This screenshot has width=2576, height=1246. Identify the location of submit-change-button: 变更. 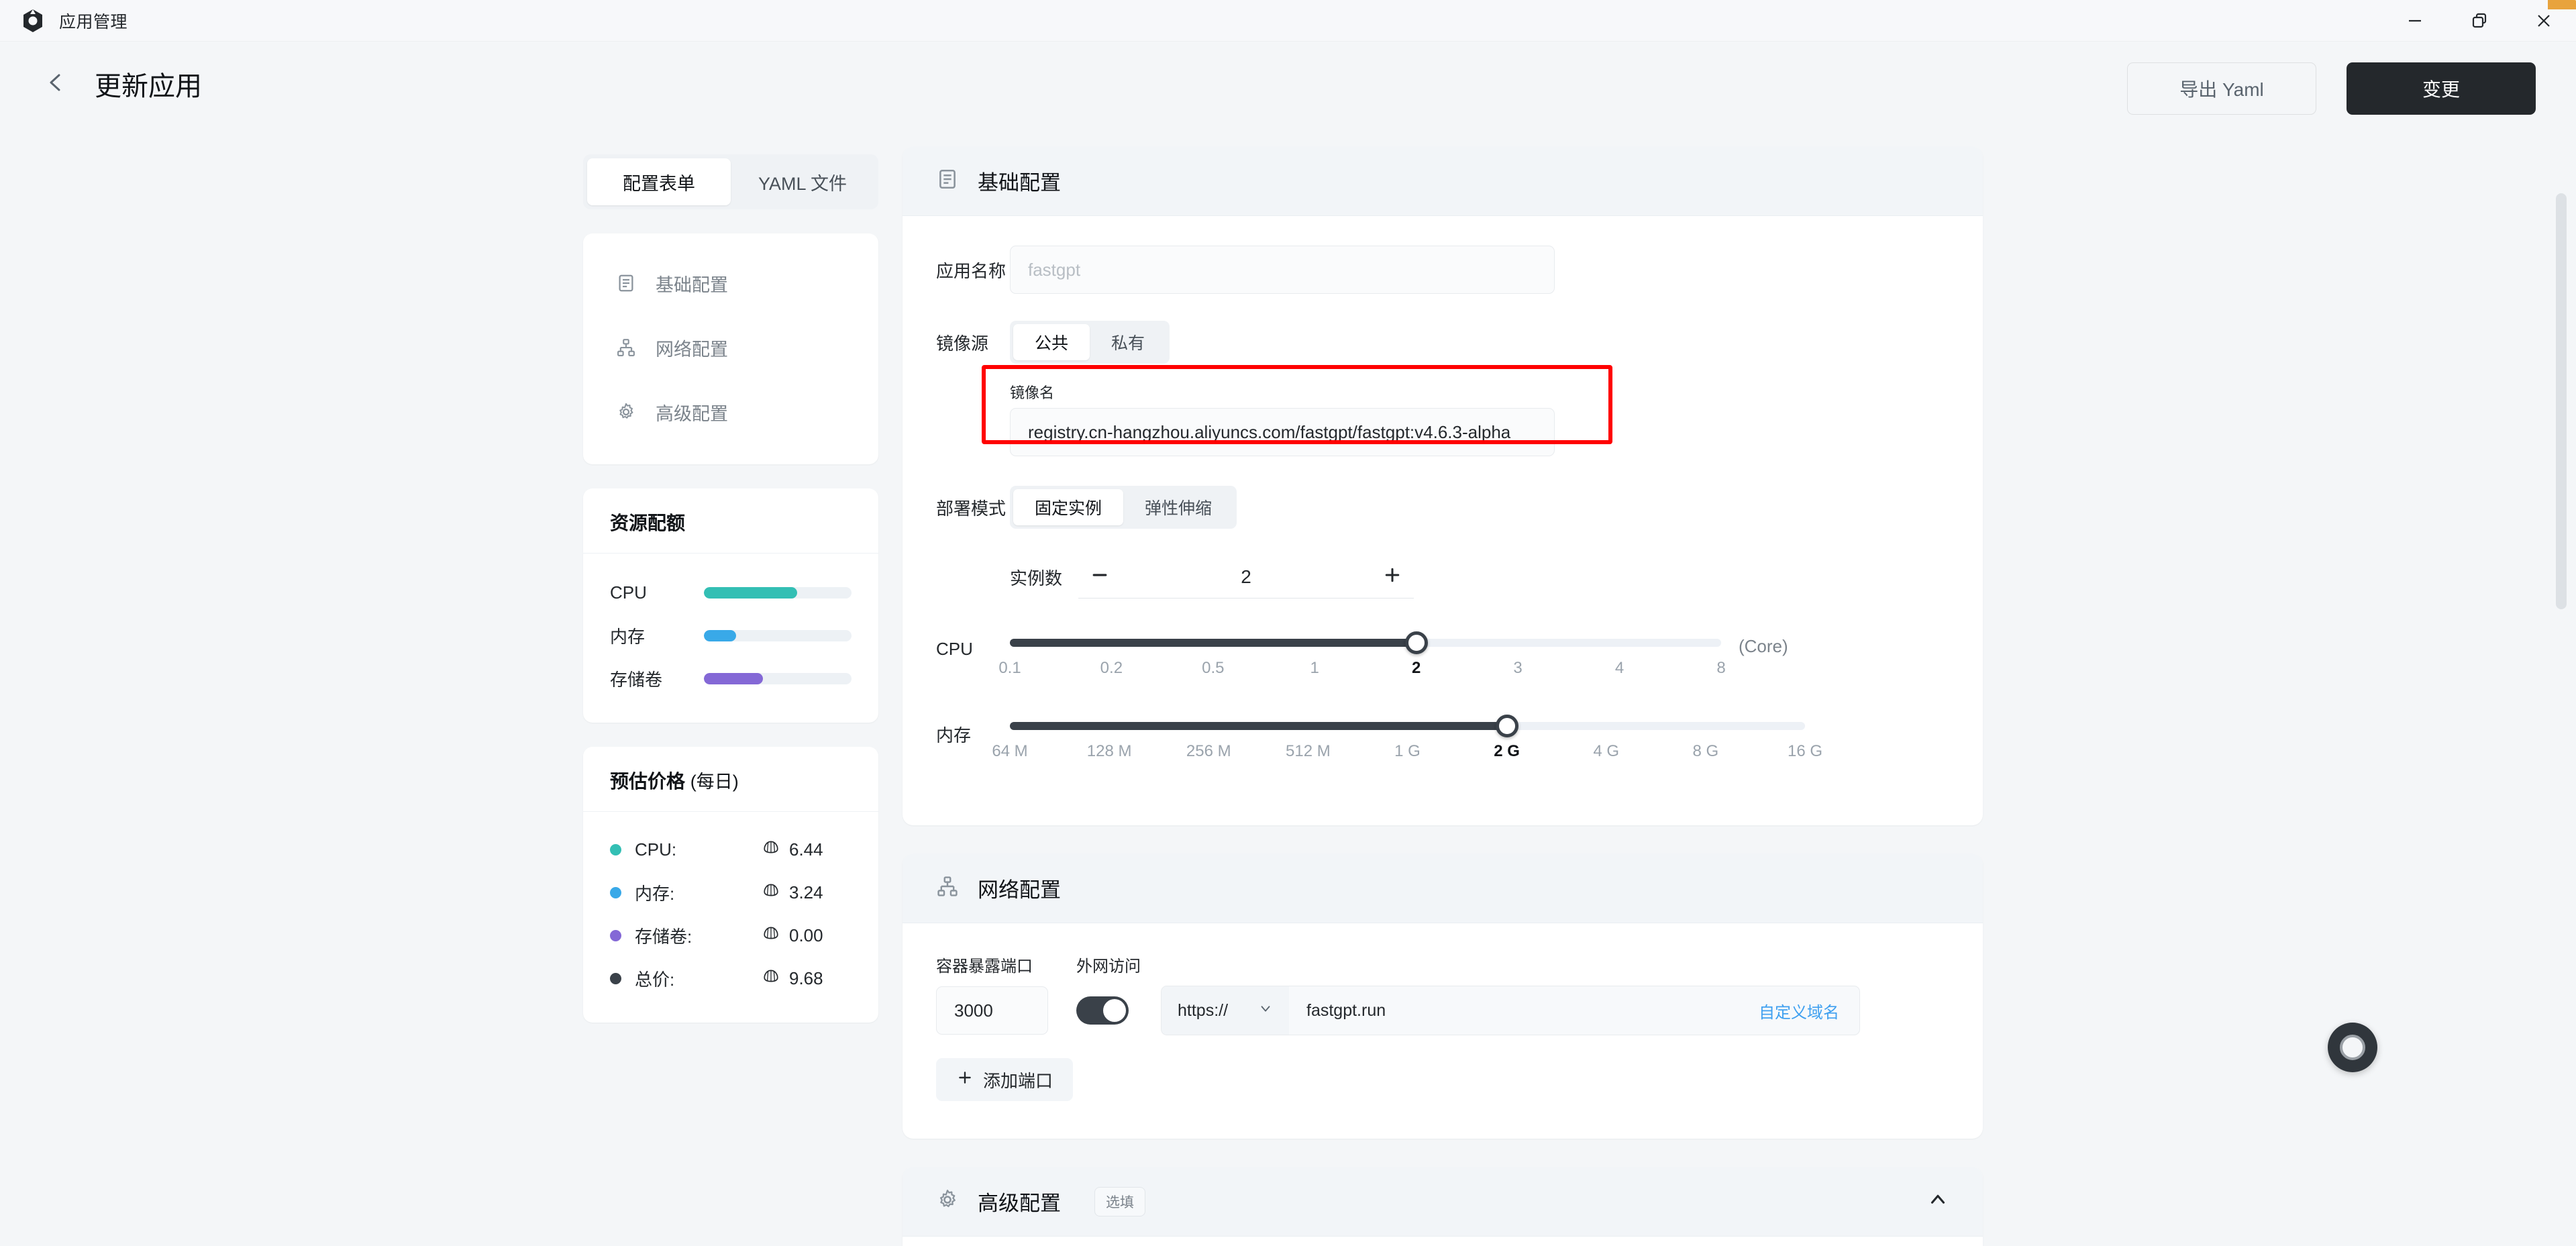
(2441, 88).